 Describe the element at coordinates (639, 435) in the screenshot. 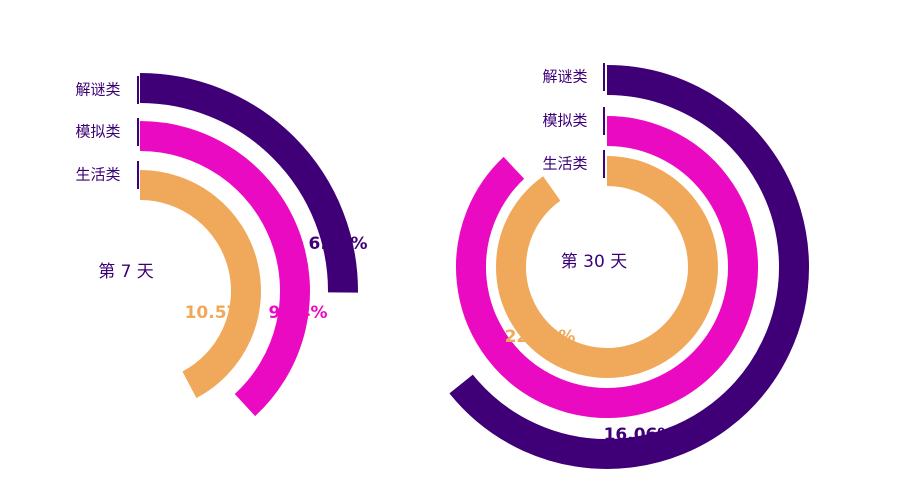

I see `value-label: 16.06%` at that location.